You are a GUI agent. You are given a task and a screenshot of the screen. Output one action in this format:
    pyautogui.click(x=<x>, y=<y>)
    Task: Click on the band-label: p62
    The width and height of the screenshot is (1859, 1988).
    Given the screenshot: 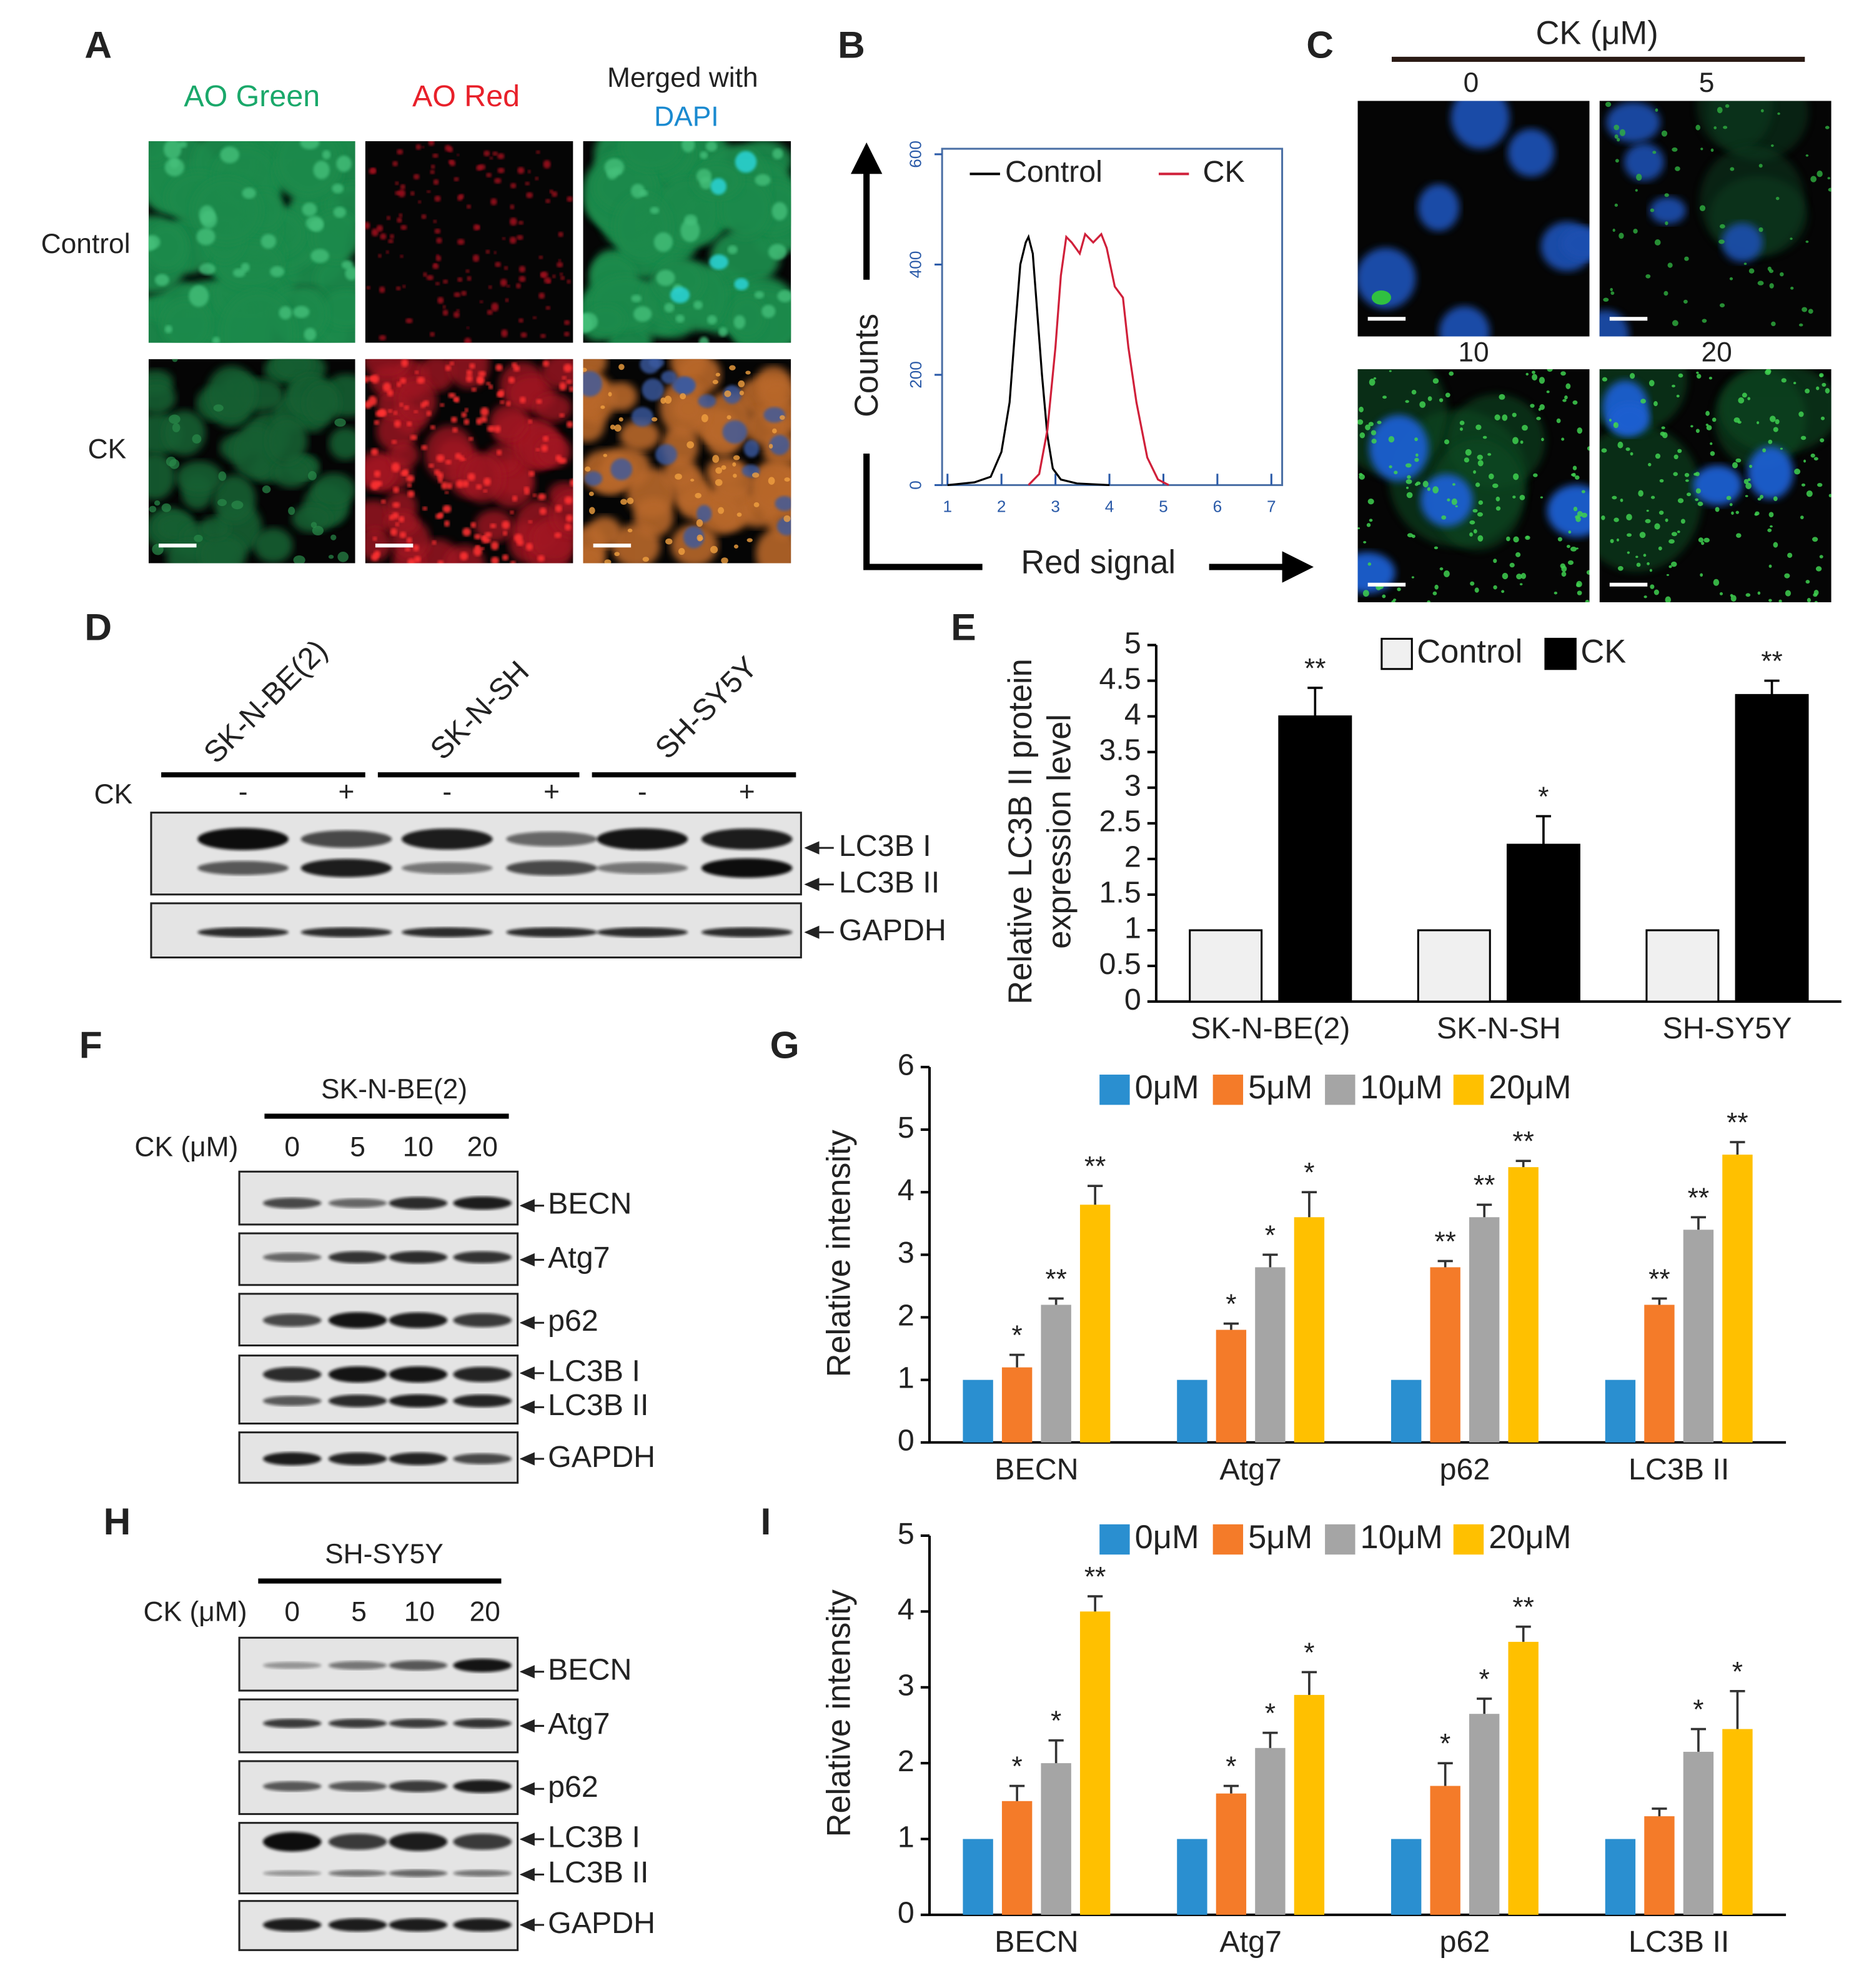 What is the action you would take?
    pyautogui.click(x=573, y=1321)
    